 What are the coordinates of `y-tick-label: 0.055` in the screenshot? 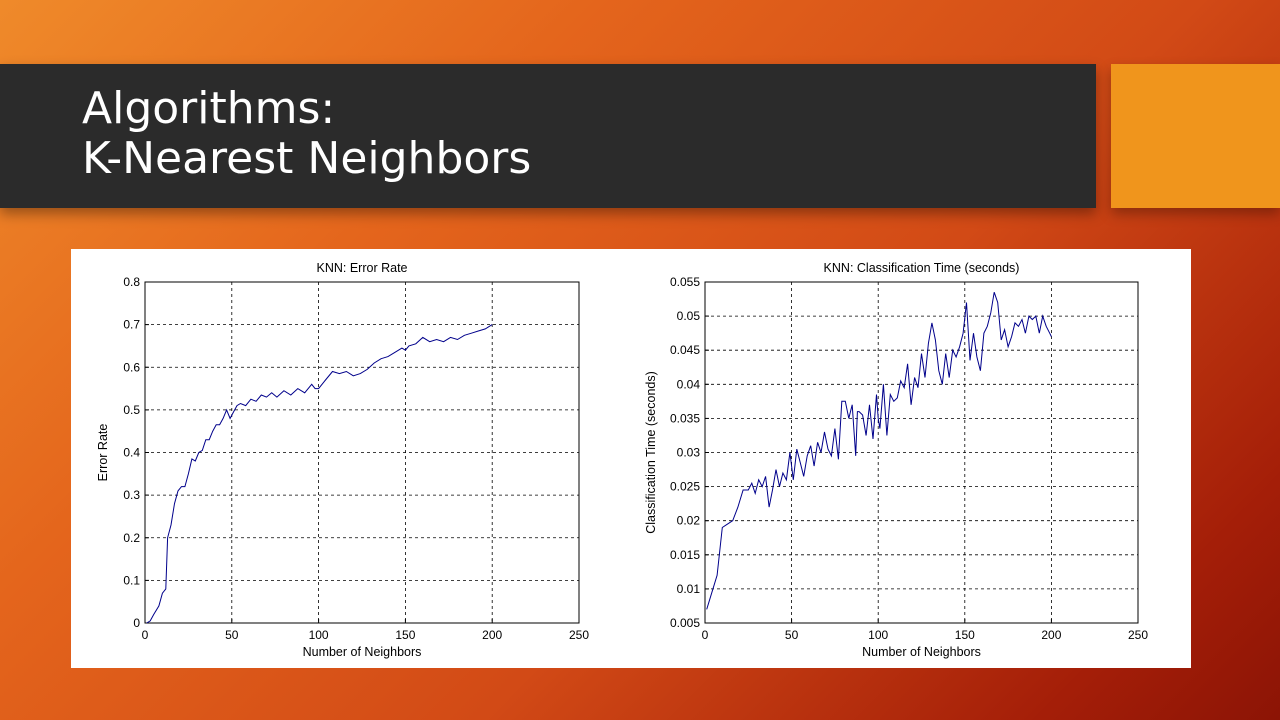 It's located at (685, 282).